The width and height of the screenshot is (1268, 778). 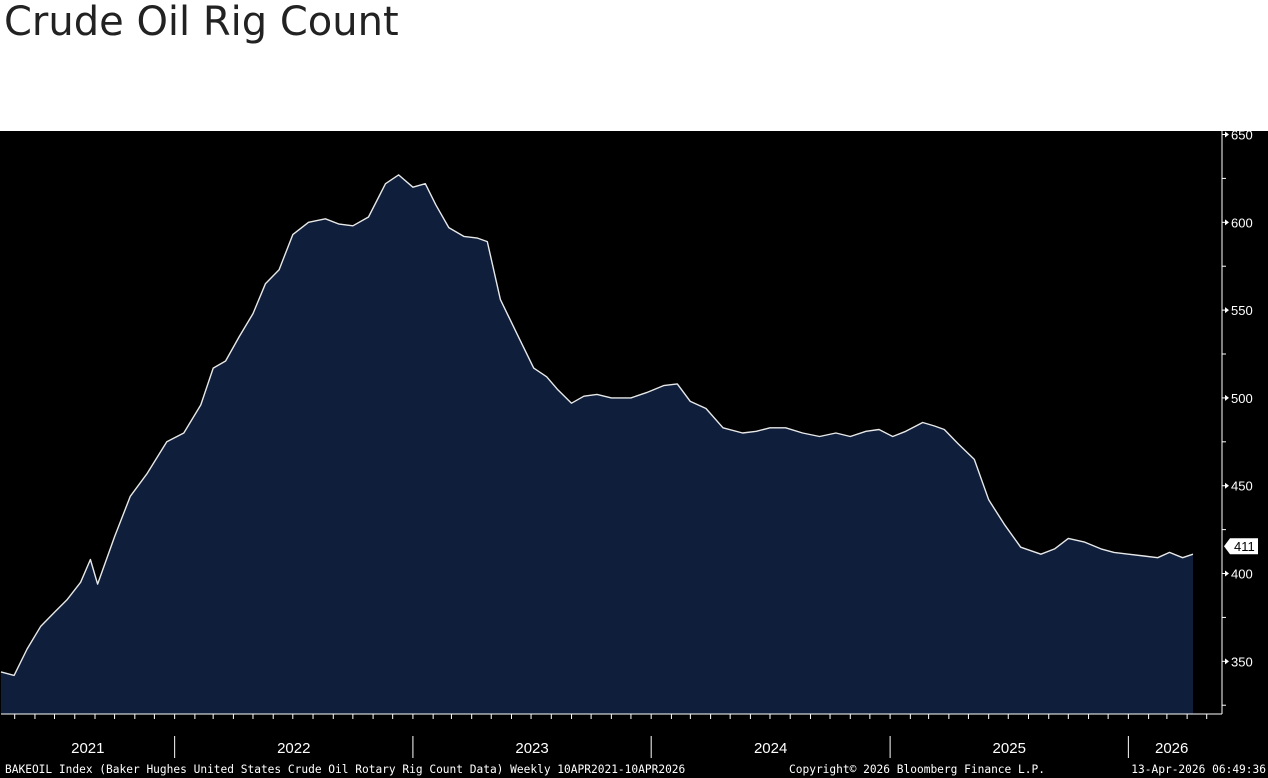 I want to click on footer-timestamp: 13-Apr-2026 06:49:36, so click(x=1198, y=769).